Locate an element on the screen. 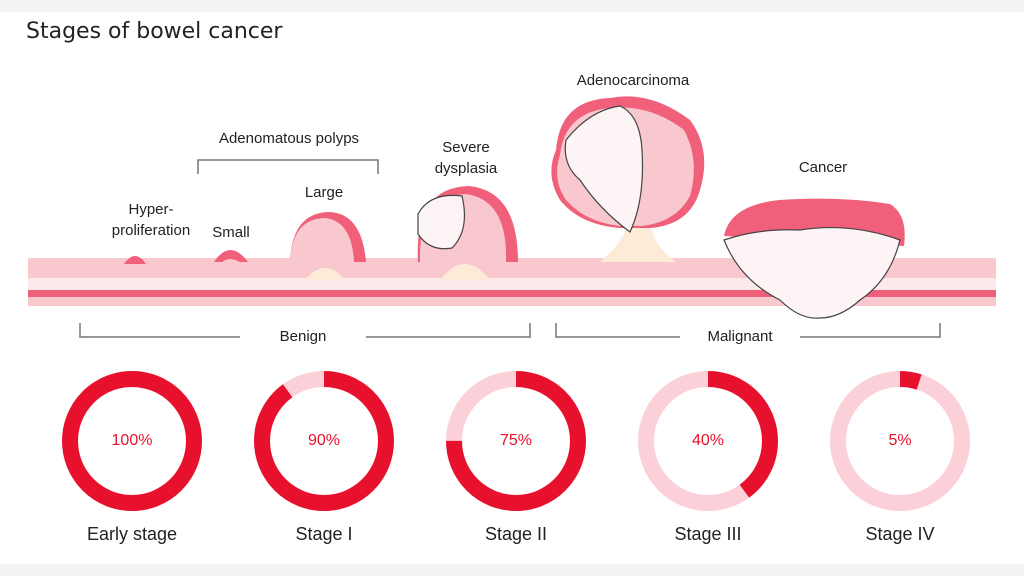 Image resolution: width=1024 pixels, height=576 pixels. label: Benign is located at coordinates (303, 336).